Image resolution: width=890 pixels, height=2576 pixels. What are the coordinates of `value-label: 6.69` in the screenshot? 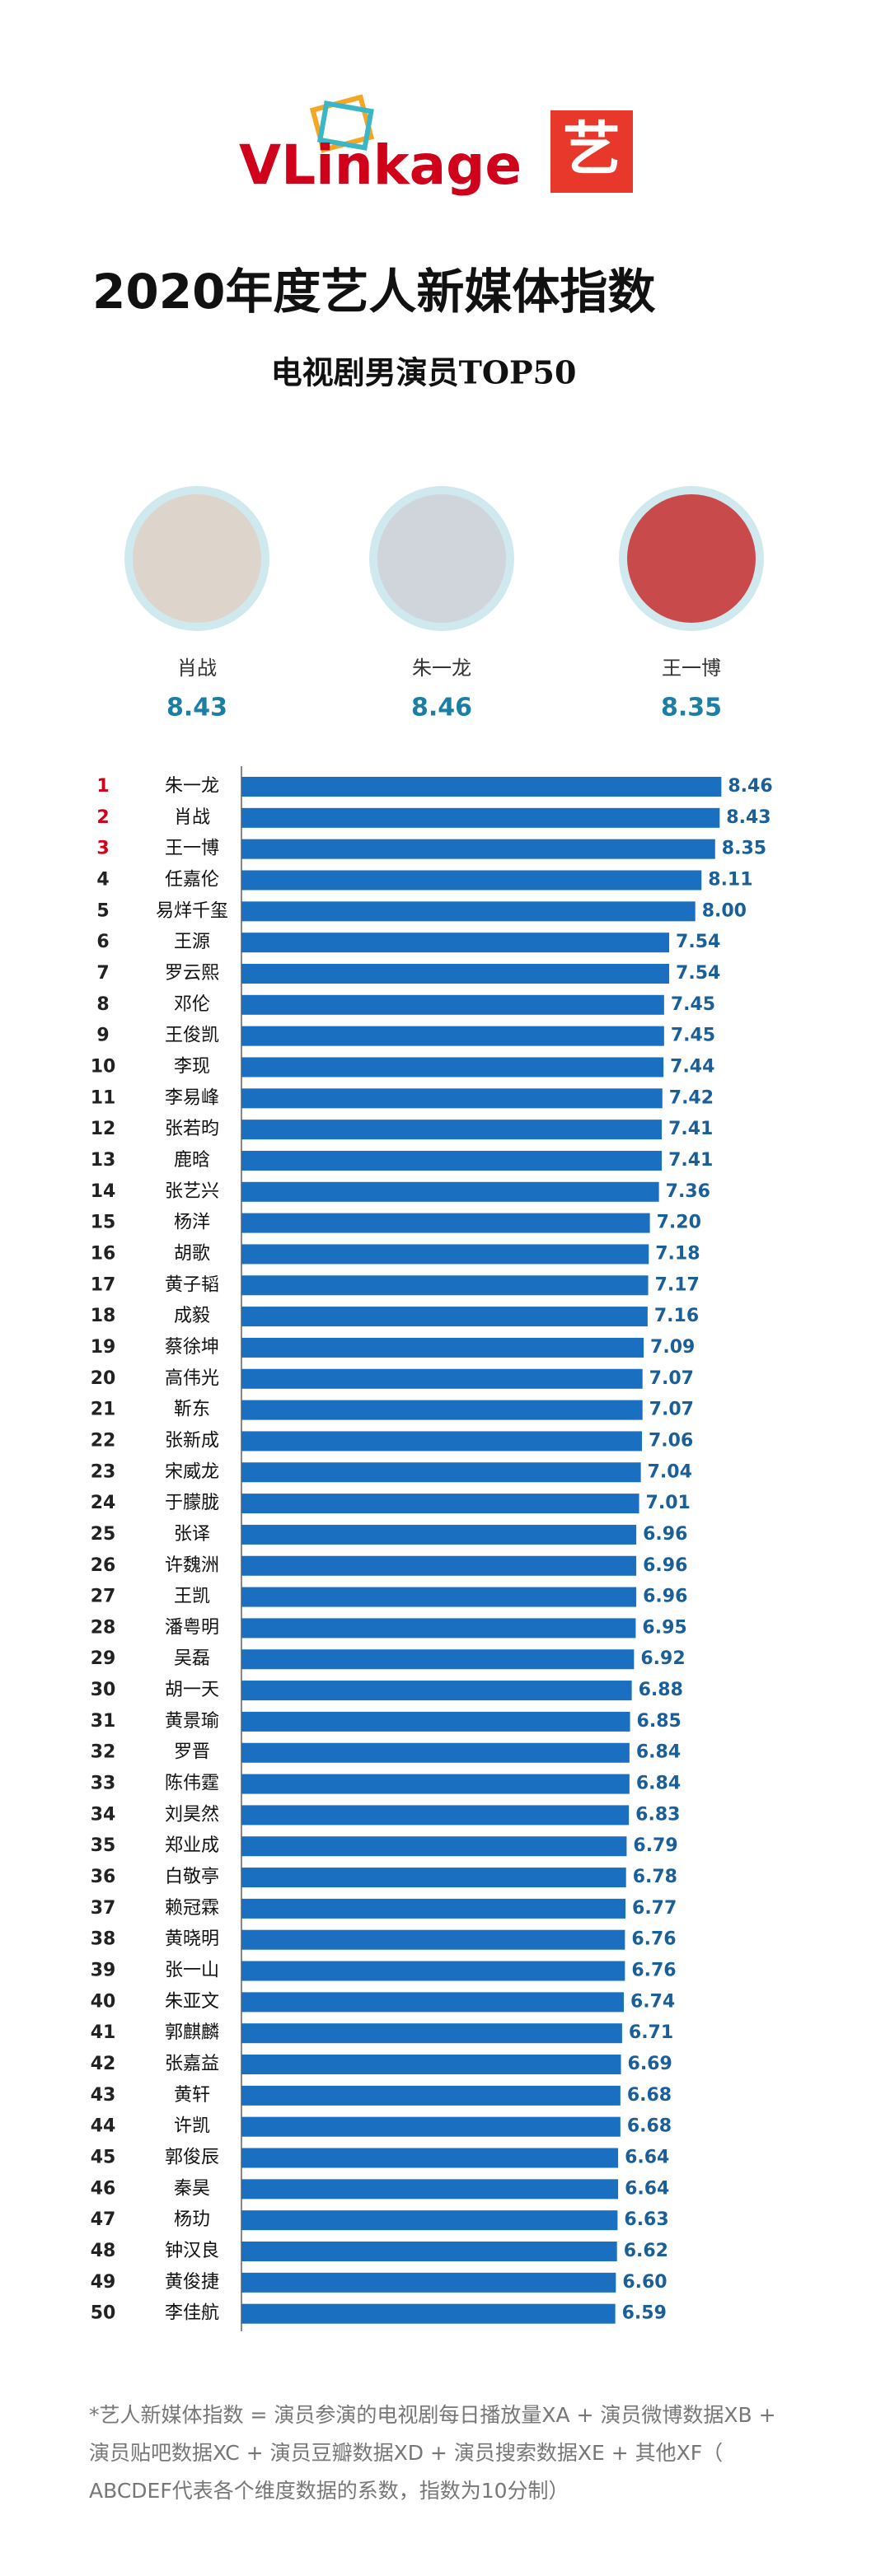 It's located at (650, 2064).